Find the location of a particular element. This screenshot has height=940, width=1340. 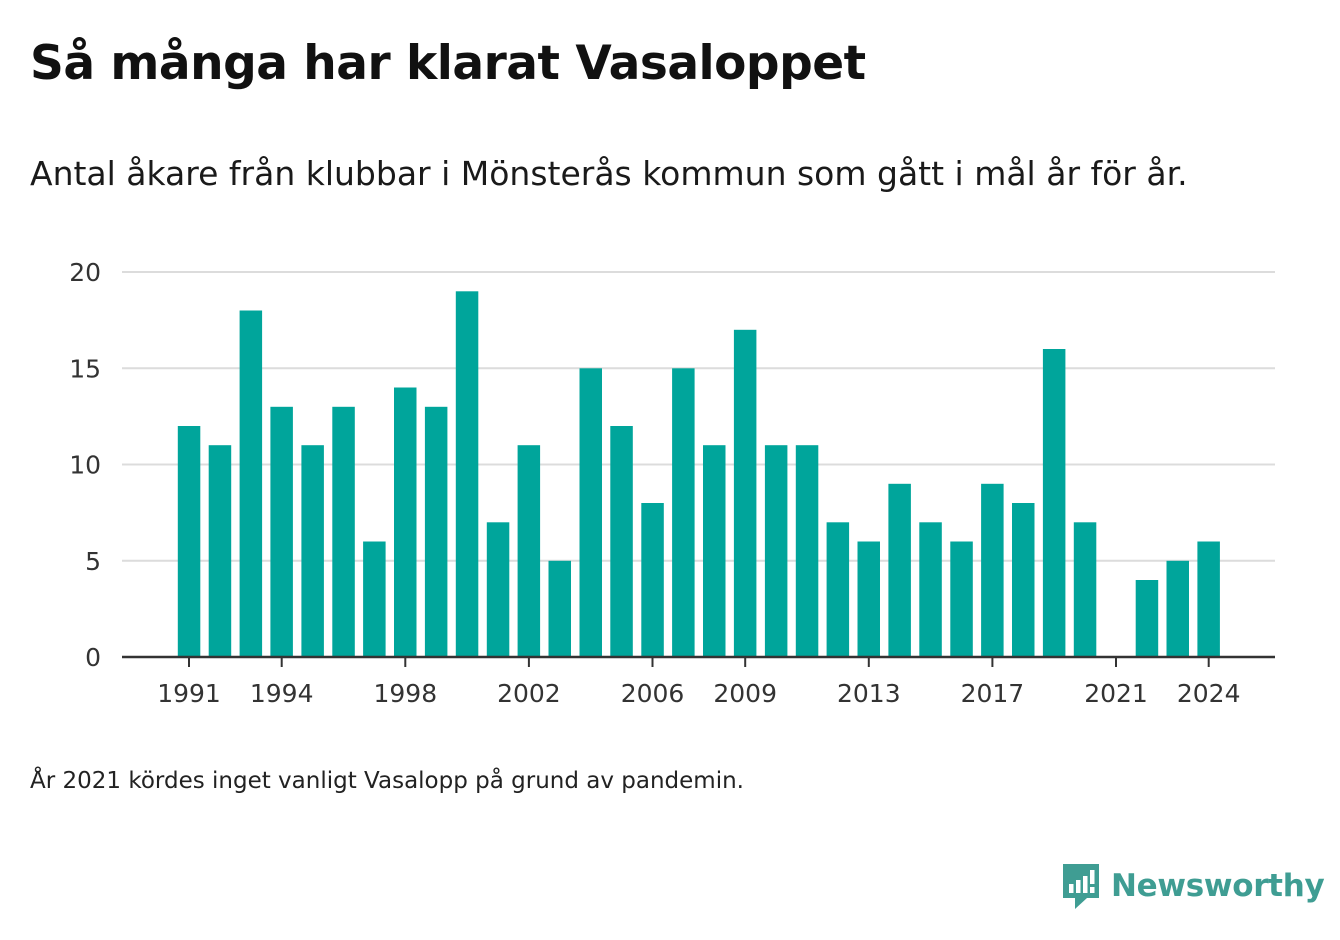

y-tick-label: 15 is located at coordinates (85, 368).